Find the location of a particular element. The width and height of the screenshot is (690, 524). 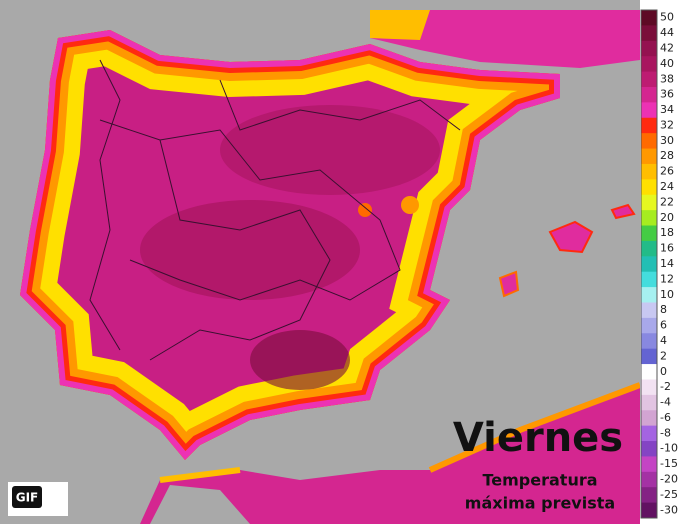

legend-frame is located at coordinates (649, 264).